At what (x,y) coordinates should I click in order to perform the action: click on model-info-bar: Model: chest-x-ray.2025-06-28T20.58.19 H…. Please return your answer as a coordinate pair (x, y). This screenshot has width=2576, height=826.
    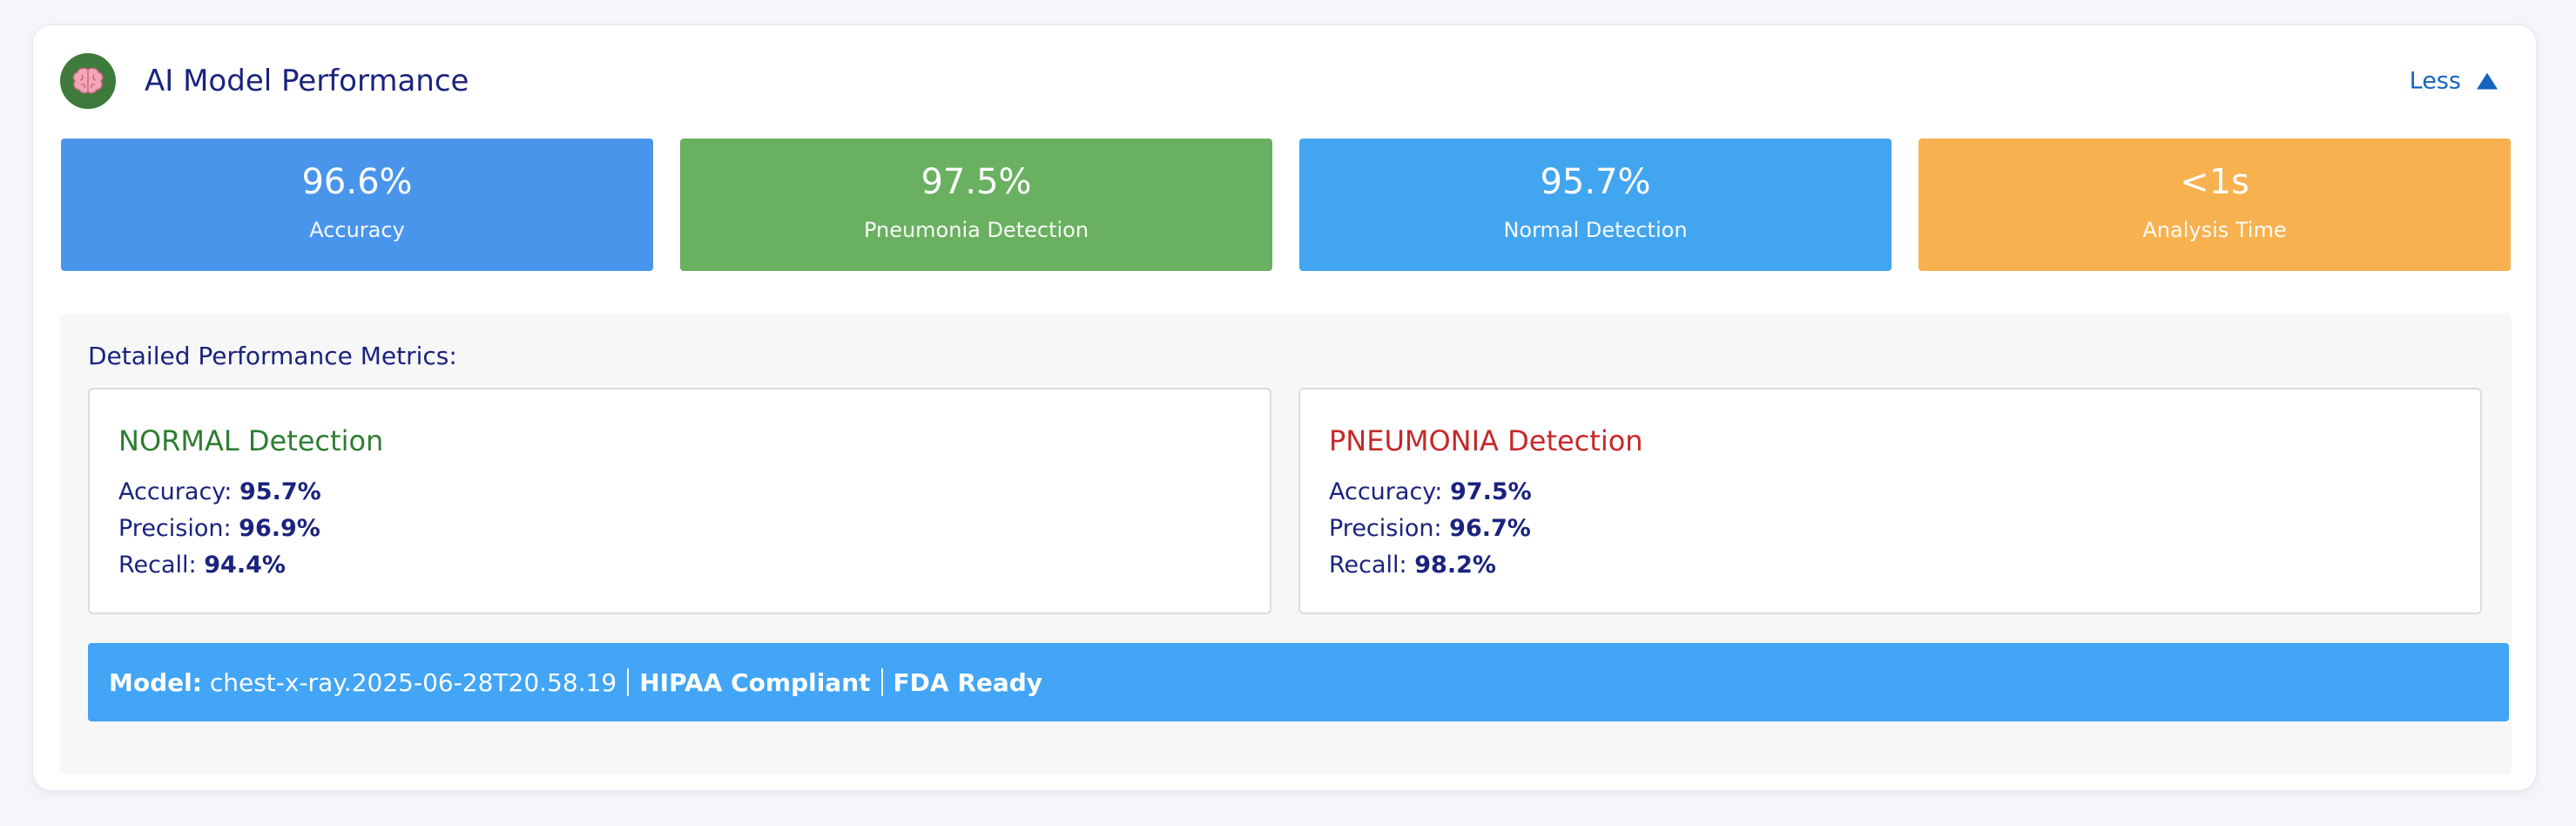
    Looking at the image, I should click on (1299, 682).